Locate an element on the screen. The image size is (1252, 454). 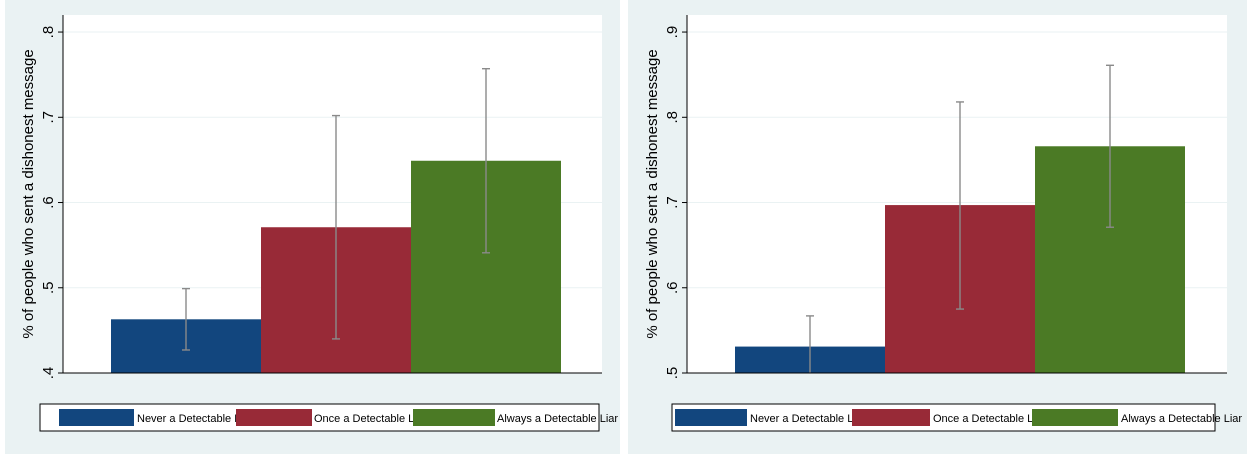
legend is located at coordinates (943, 417).